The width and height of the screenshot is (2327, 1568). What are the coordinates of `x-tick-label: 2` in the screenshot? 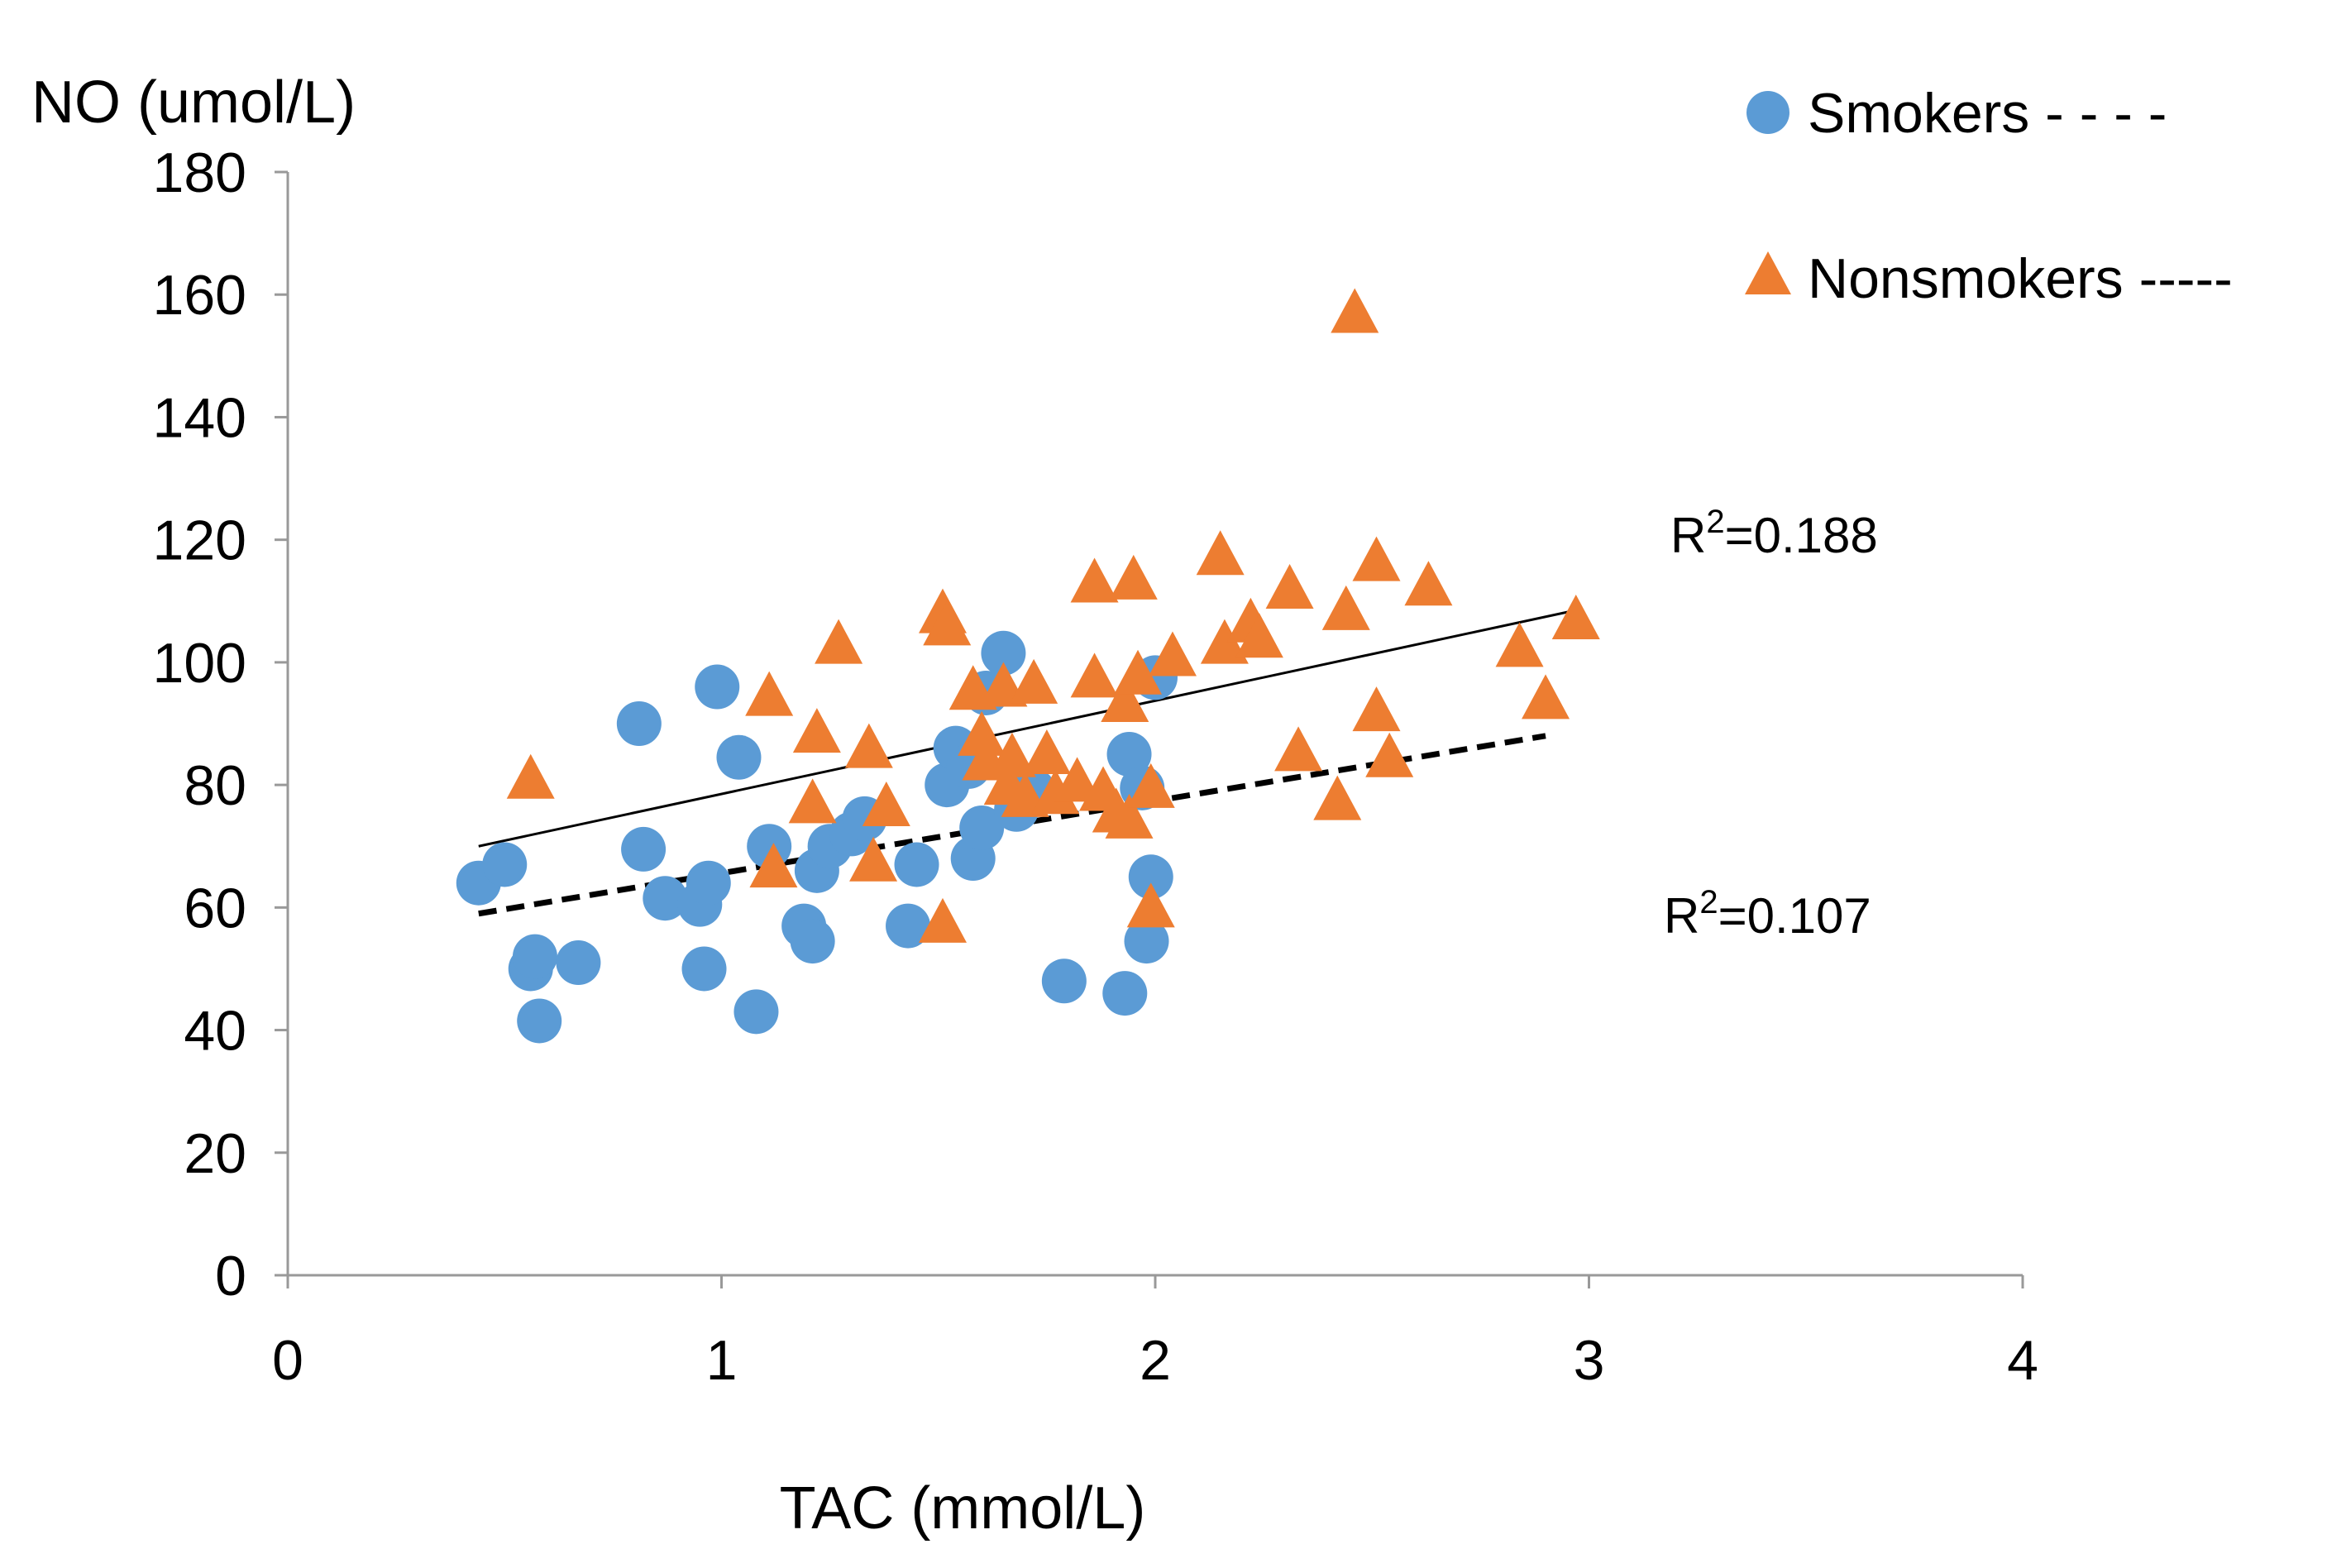 It's located at (1155, 1360).